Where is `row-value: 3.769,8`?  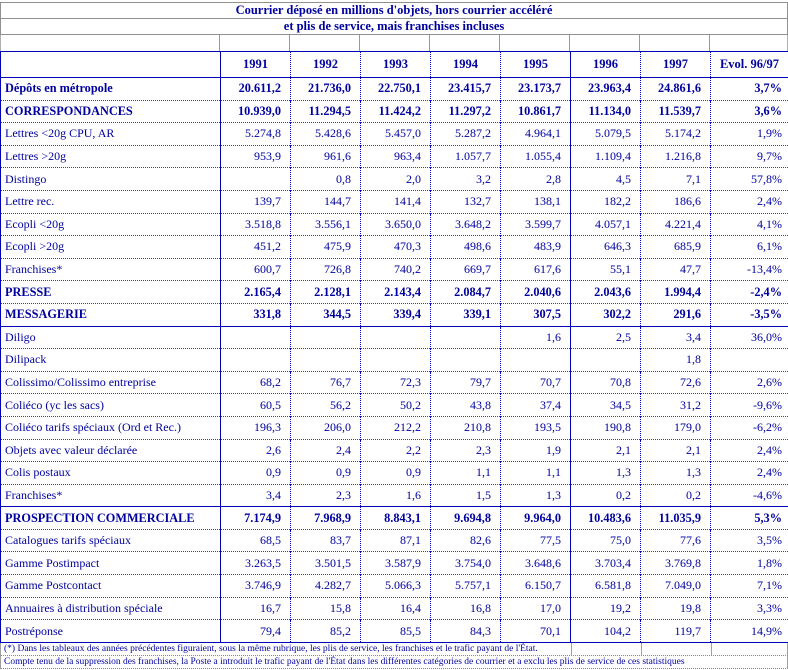 row-value: 3.769,8 is located at coordinates (675, 563).